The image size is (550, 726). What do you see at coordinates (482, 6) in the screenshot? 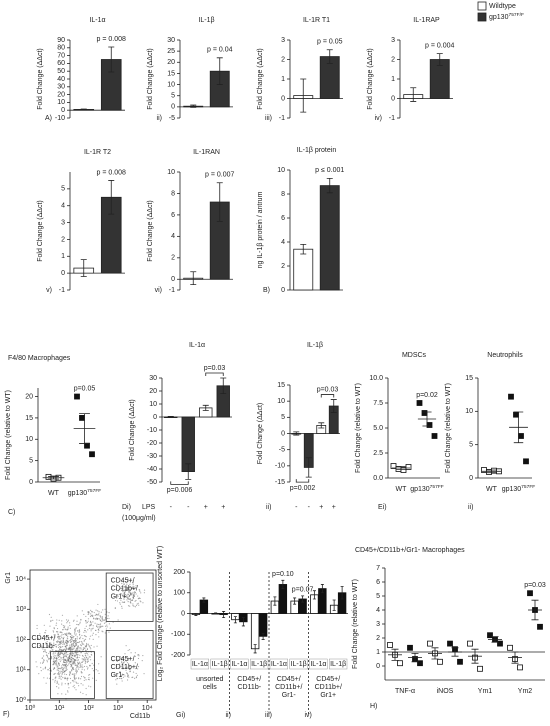
I see `legend-swatch` at bounding box center [482, 6].